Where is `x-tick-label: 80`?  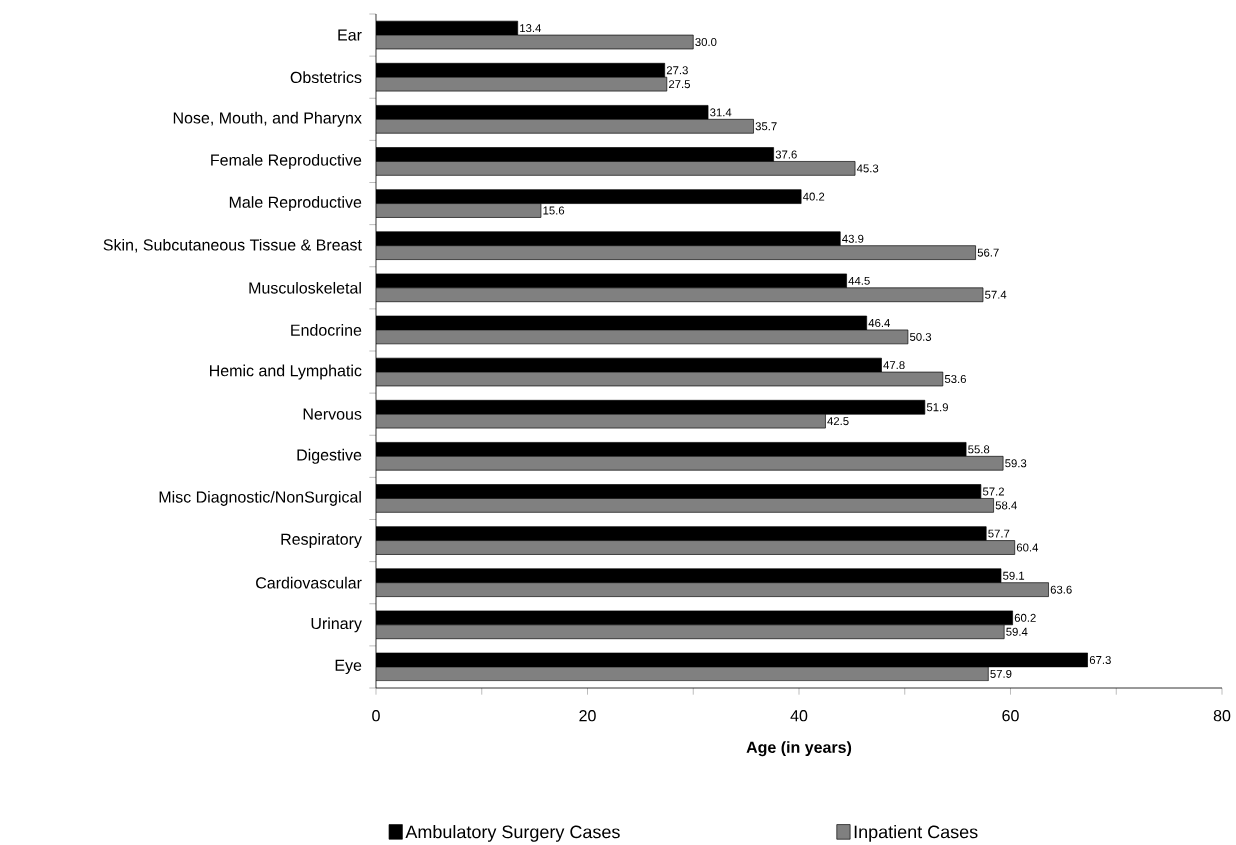
x-tick-label: 80 is located at coordinates (1222, 715).